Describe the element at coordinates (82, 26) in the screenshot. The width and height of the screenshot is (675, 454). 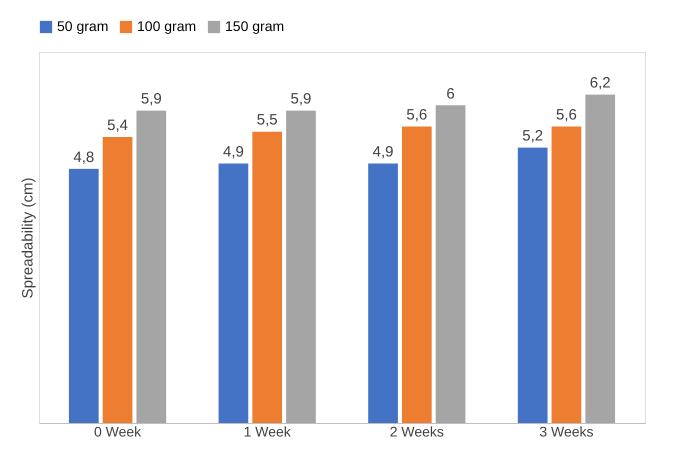
I see `legend-label: 50 gram` at that location.